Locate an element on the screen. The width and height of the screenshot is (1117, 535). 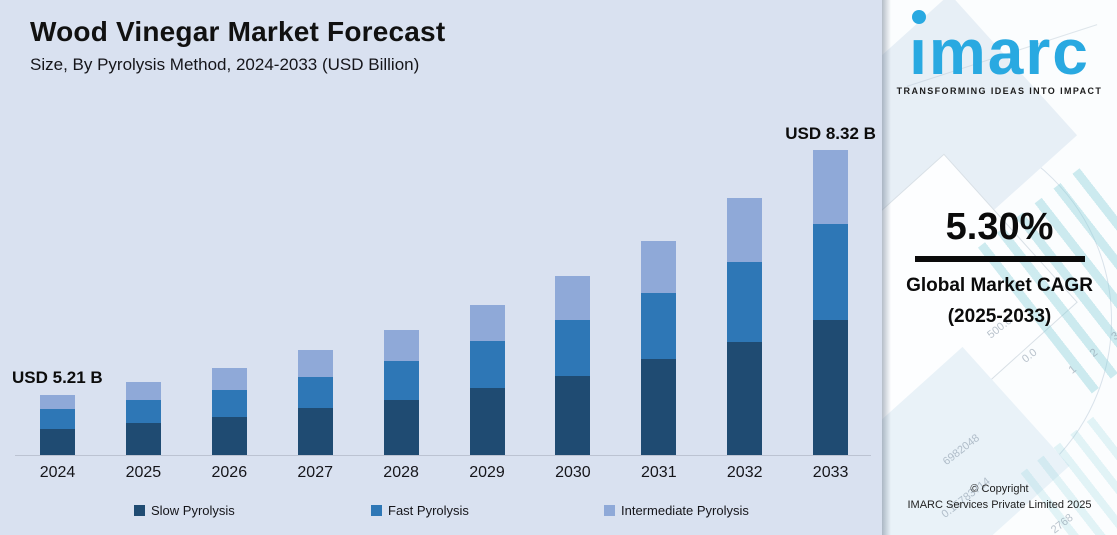
bar-2032 is located at coordinates (745, 326).